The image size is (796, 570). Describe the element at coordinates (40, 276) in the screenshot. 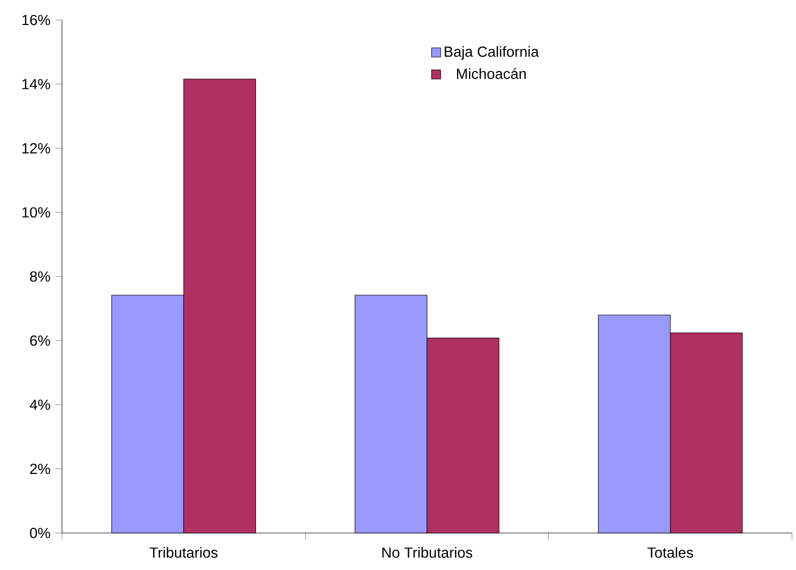

I see `y-tick-label: 8%` at that location.